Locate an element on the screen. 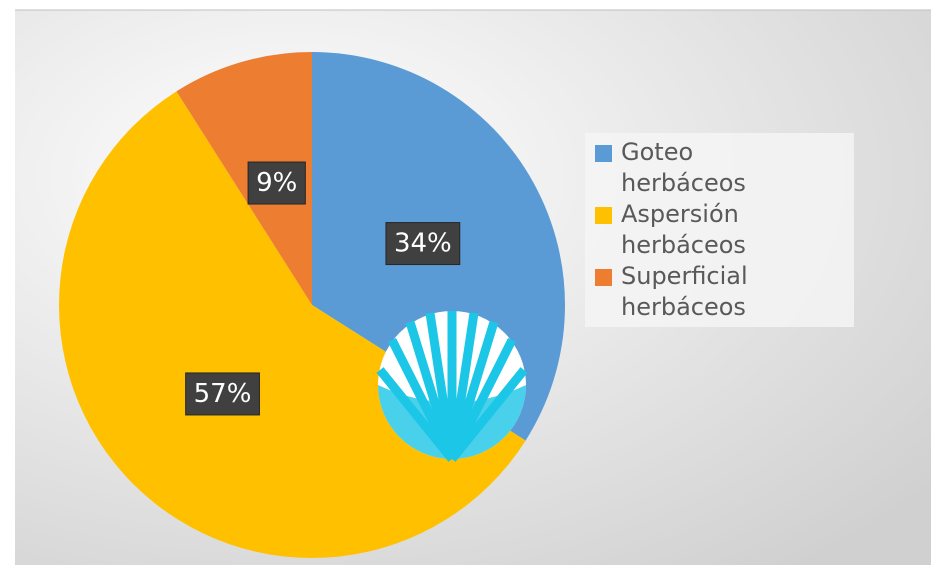 The width and height of the screenshot is (931, 572). legend-item: Aspersión herbáceos is located at coordinates (706, 230).